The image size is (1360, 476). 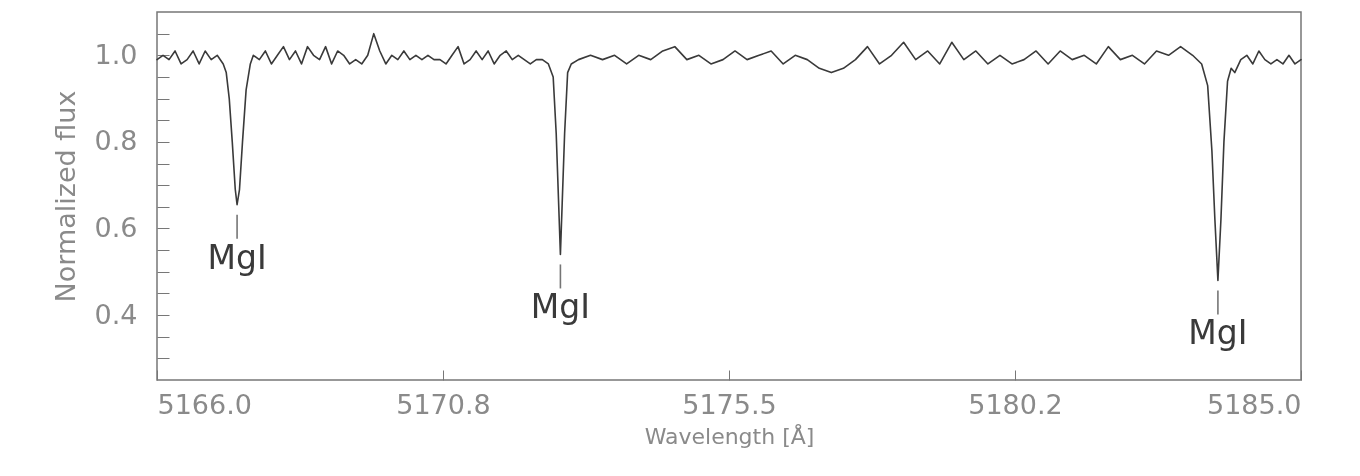 I want to click on y-tick-label: 1.0, so click(x=116, y=54).